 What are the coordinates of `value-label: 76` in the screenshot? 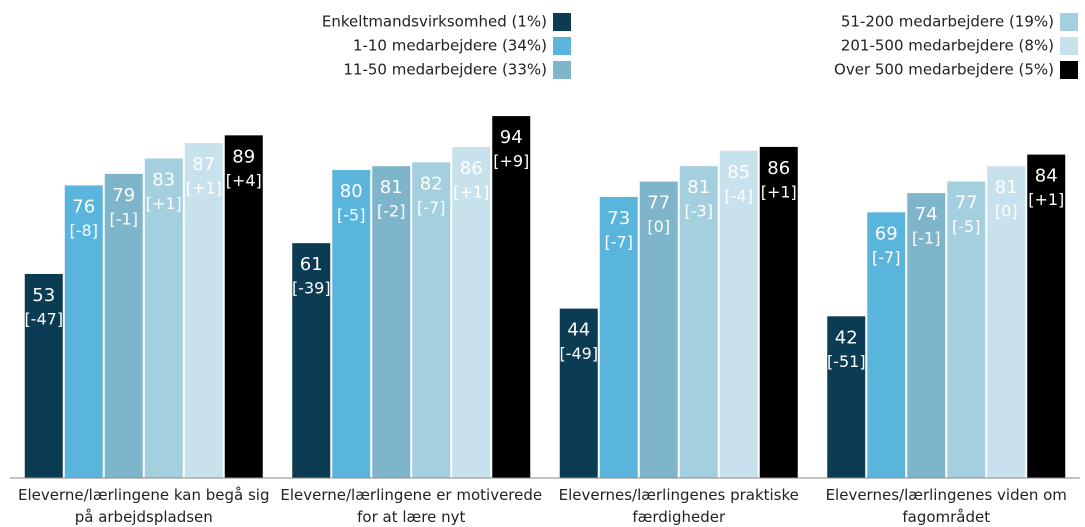 It's located at (83, 206).